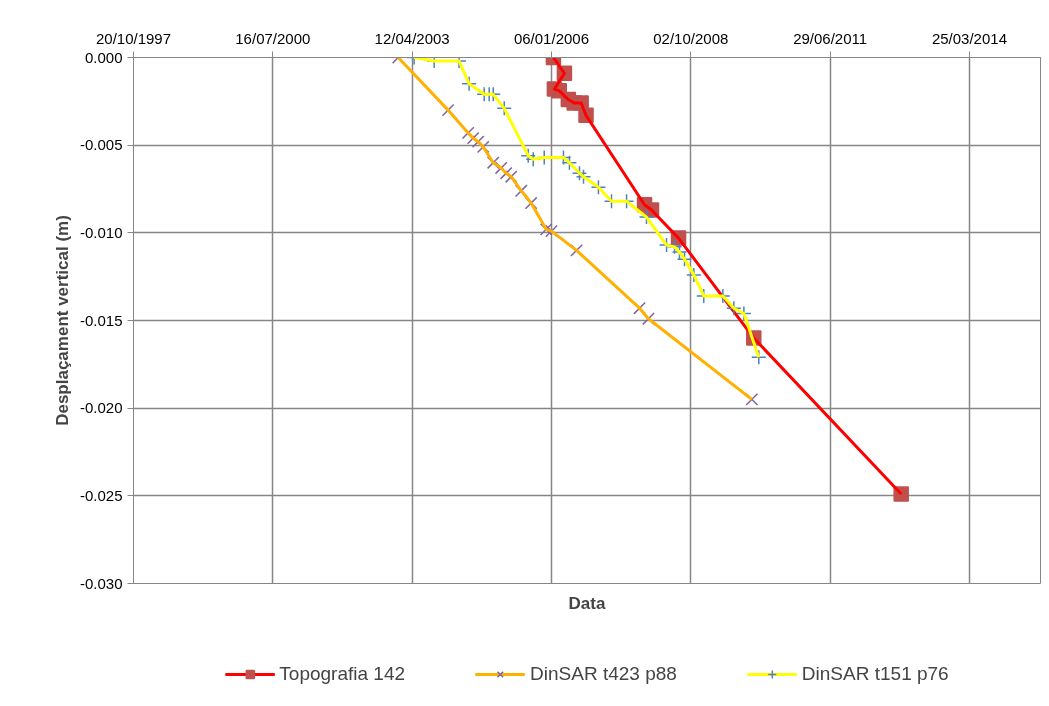 The width and height of the screenshot is (1049, 706). Describe the element at coordinates (103, 57) in the screenshot. I see `y-tick-label: 0.000` at that location.